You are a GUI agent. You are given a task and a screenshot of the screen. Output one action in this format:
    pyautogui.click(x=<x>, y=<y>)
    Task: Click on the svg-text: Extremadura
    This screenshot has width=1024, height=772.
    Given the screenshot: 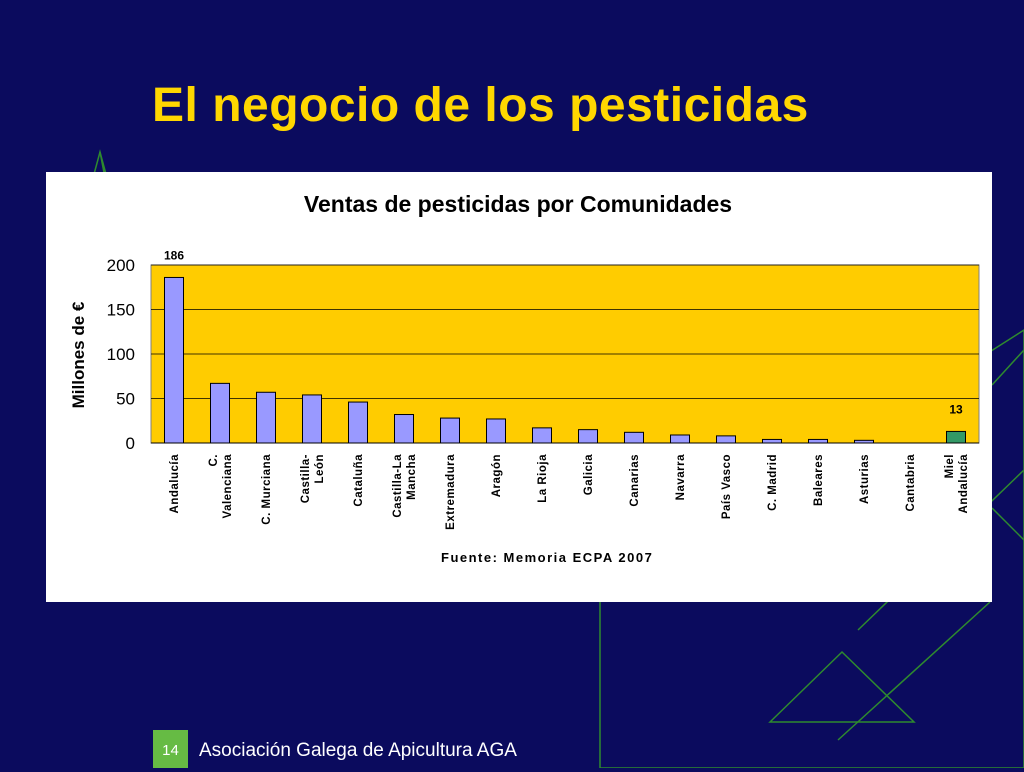 What is the action you would take?
    pyautogui.click(x=451, y=492)
    